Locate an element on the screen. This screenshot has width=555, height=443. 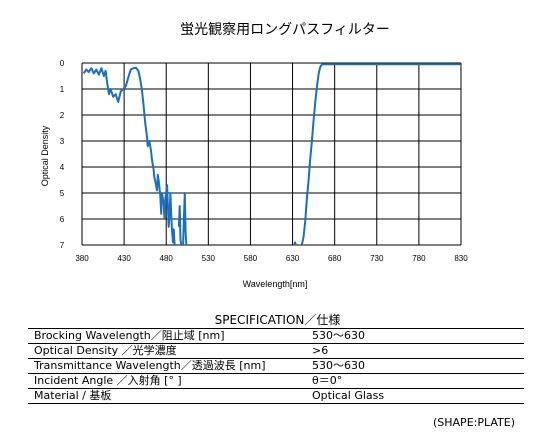
x-tick-label: 580 is located at coordinates (251, 258).